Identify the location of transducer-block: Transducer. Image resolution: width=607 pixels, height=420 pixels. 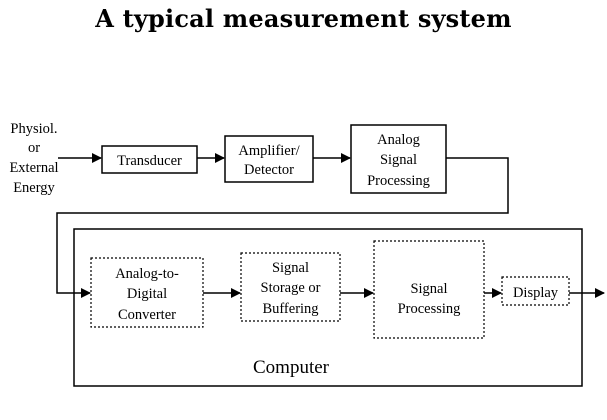
(149, 159).